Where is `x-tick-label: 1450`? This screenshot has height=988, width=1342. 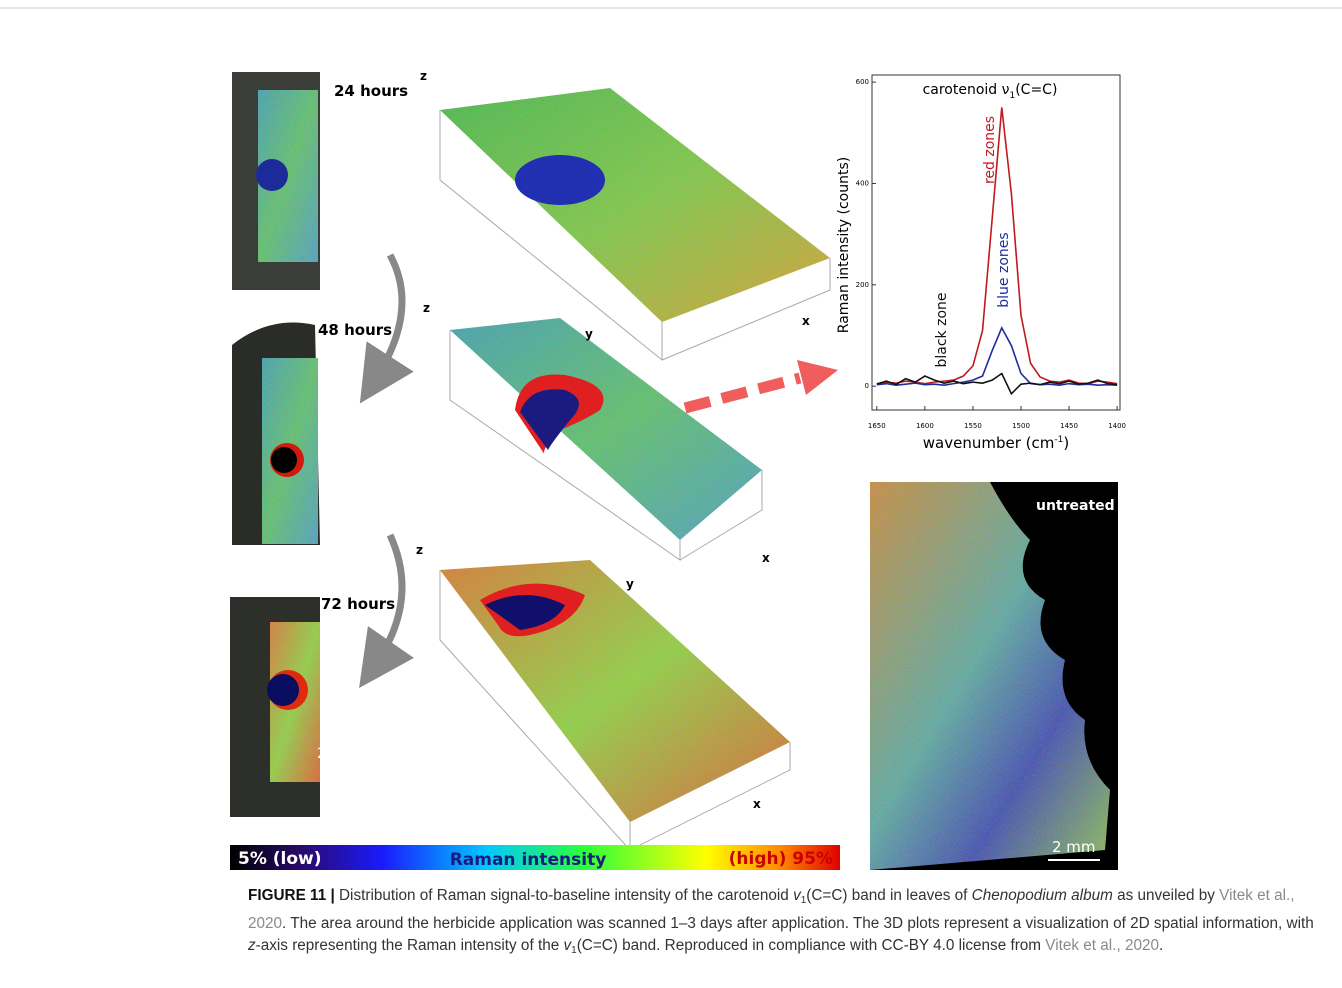 x-tick-label: 1450 is located at coordinates (1069, 426).